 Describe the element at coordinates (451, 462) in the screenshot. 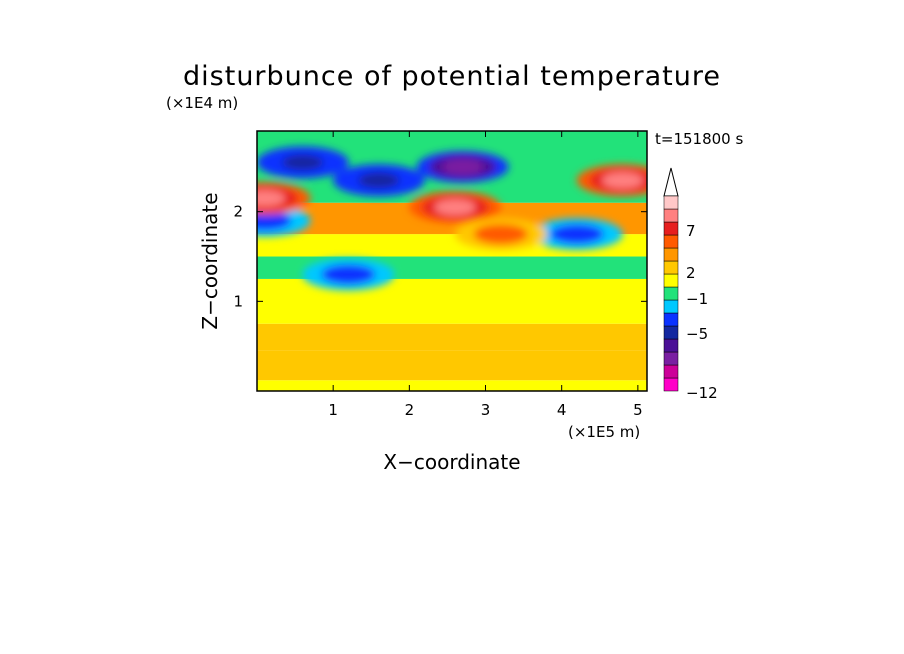

I see `x-axis-label: X−coordinate` at that location.